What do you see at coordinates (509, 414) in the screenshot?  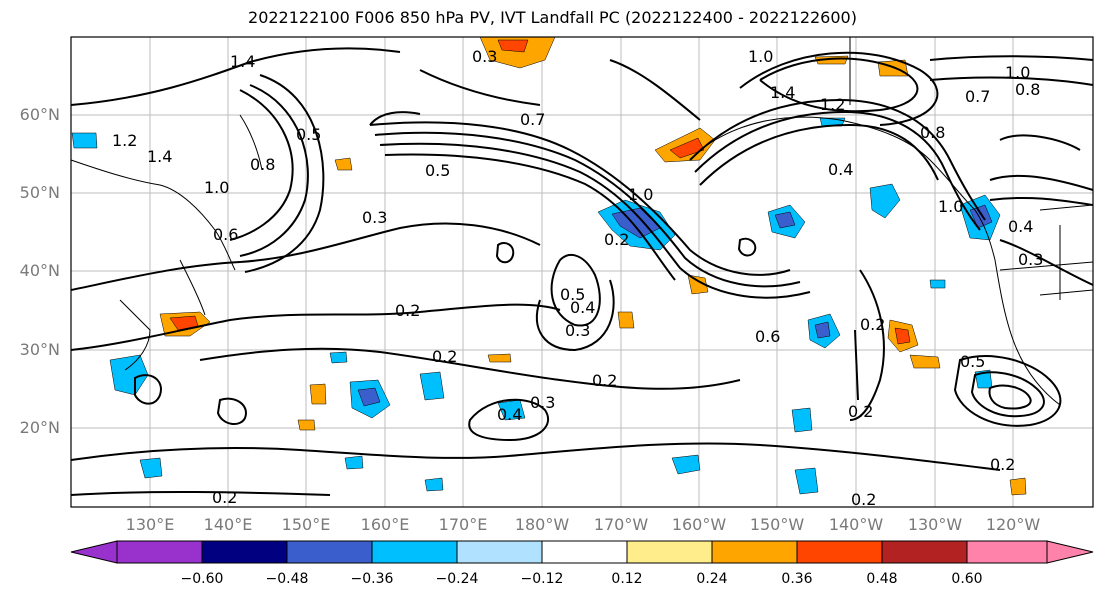 I see `contour-label: 0.4` at bounding box center [509, 414].